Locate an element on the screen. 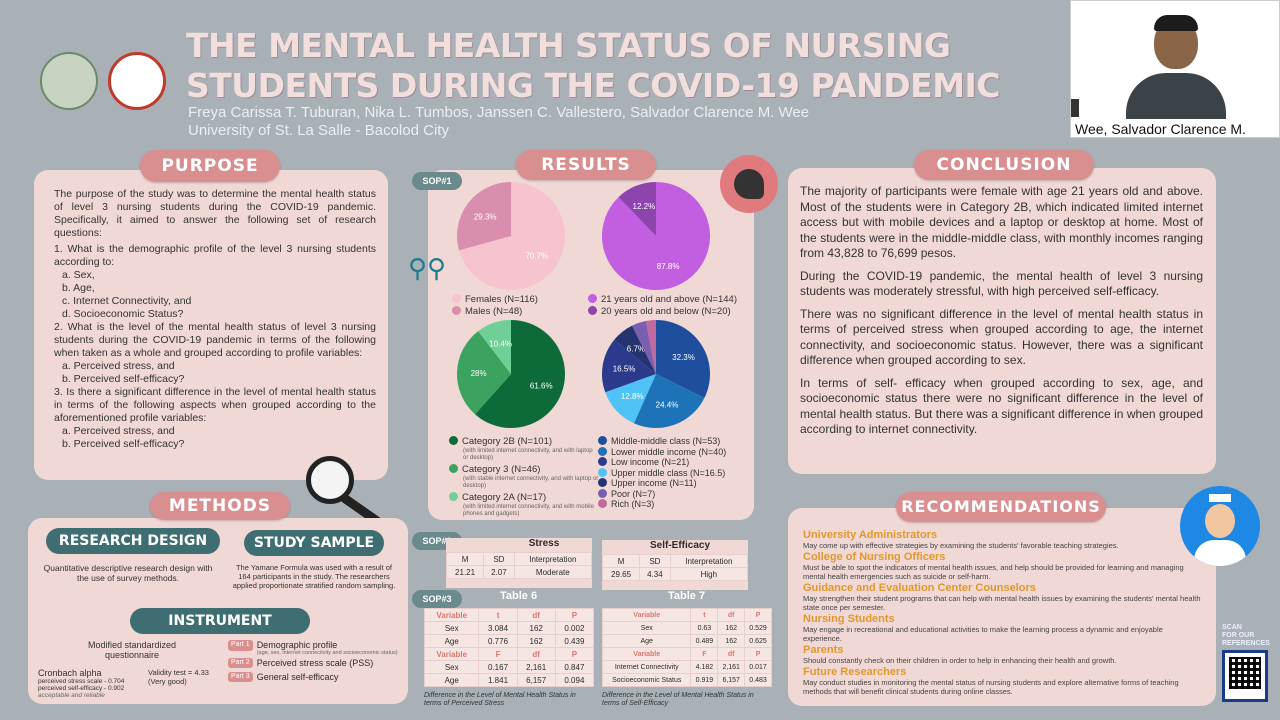 Image resolution: width=1280 pixels, height=720 pixels. pie-data-label: 6.7% is located at coordinates (636, 349).